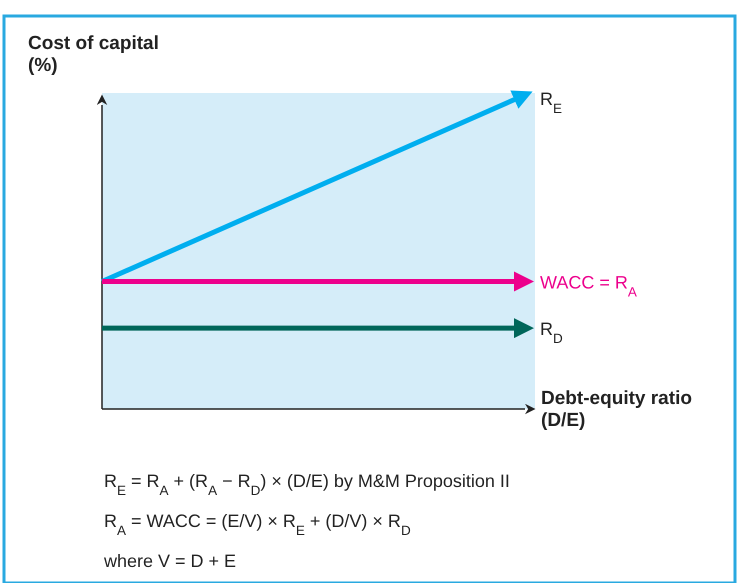  Describe the element at coordinates (257, 524) in the screenshot. I see `text: R$_{A}$ = WACC = (E/V) × R$_{E}$ + (D/V) × R$_{D}$` at that location.